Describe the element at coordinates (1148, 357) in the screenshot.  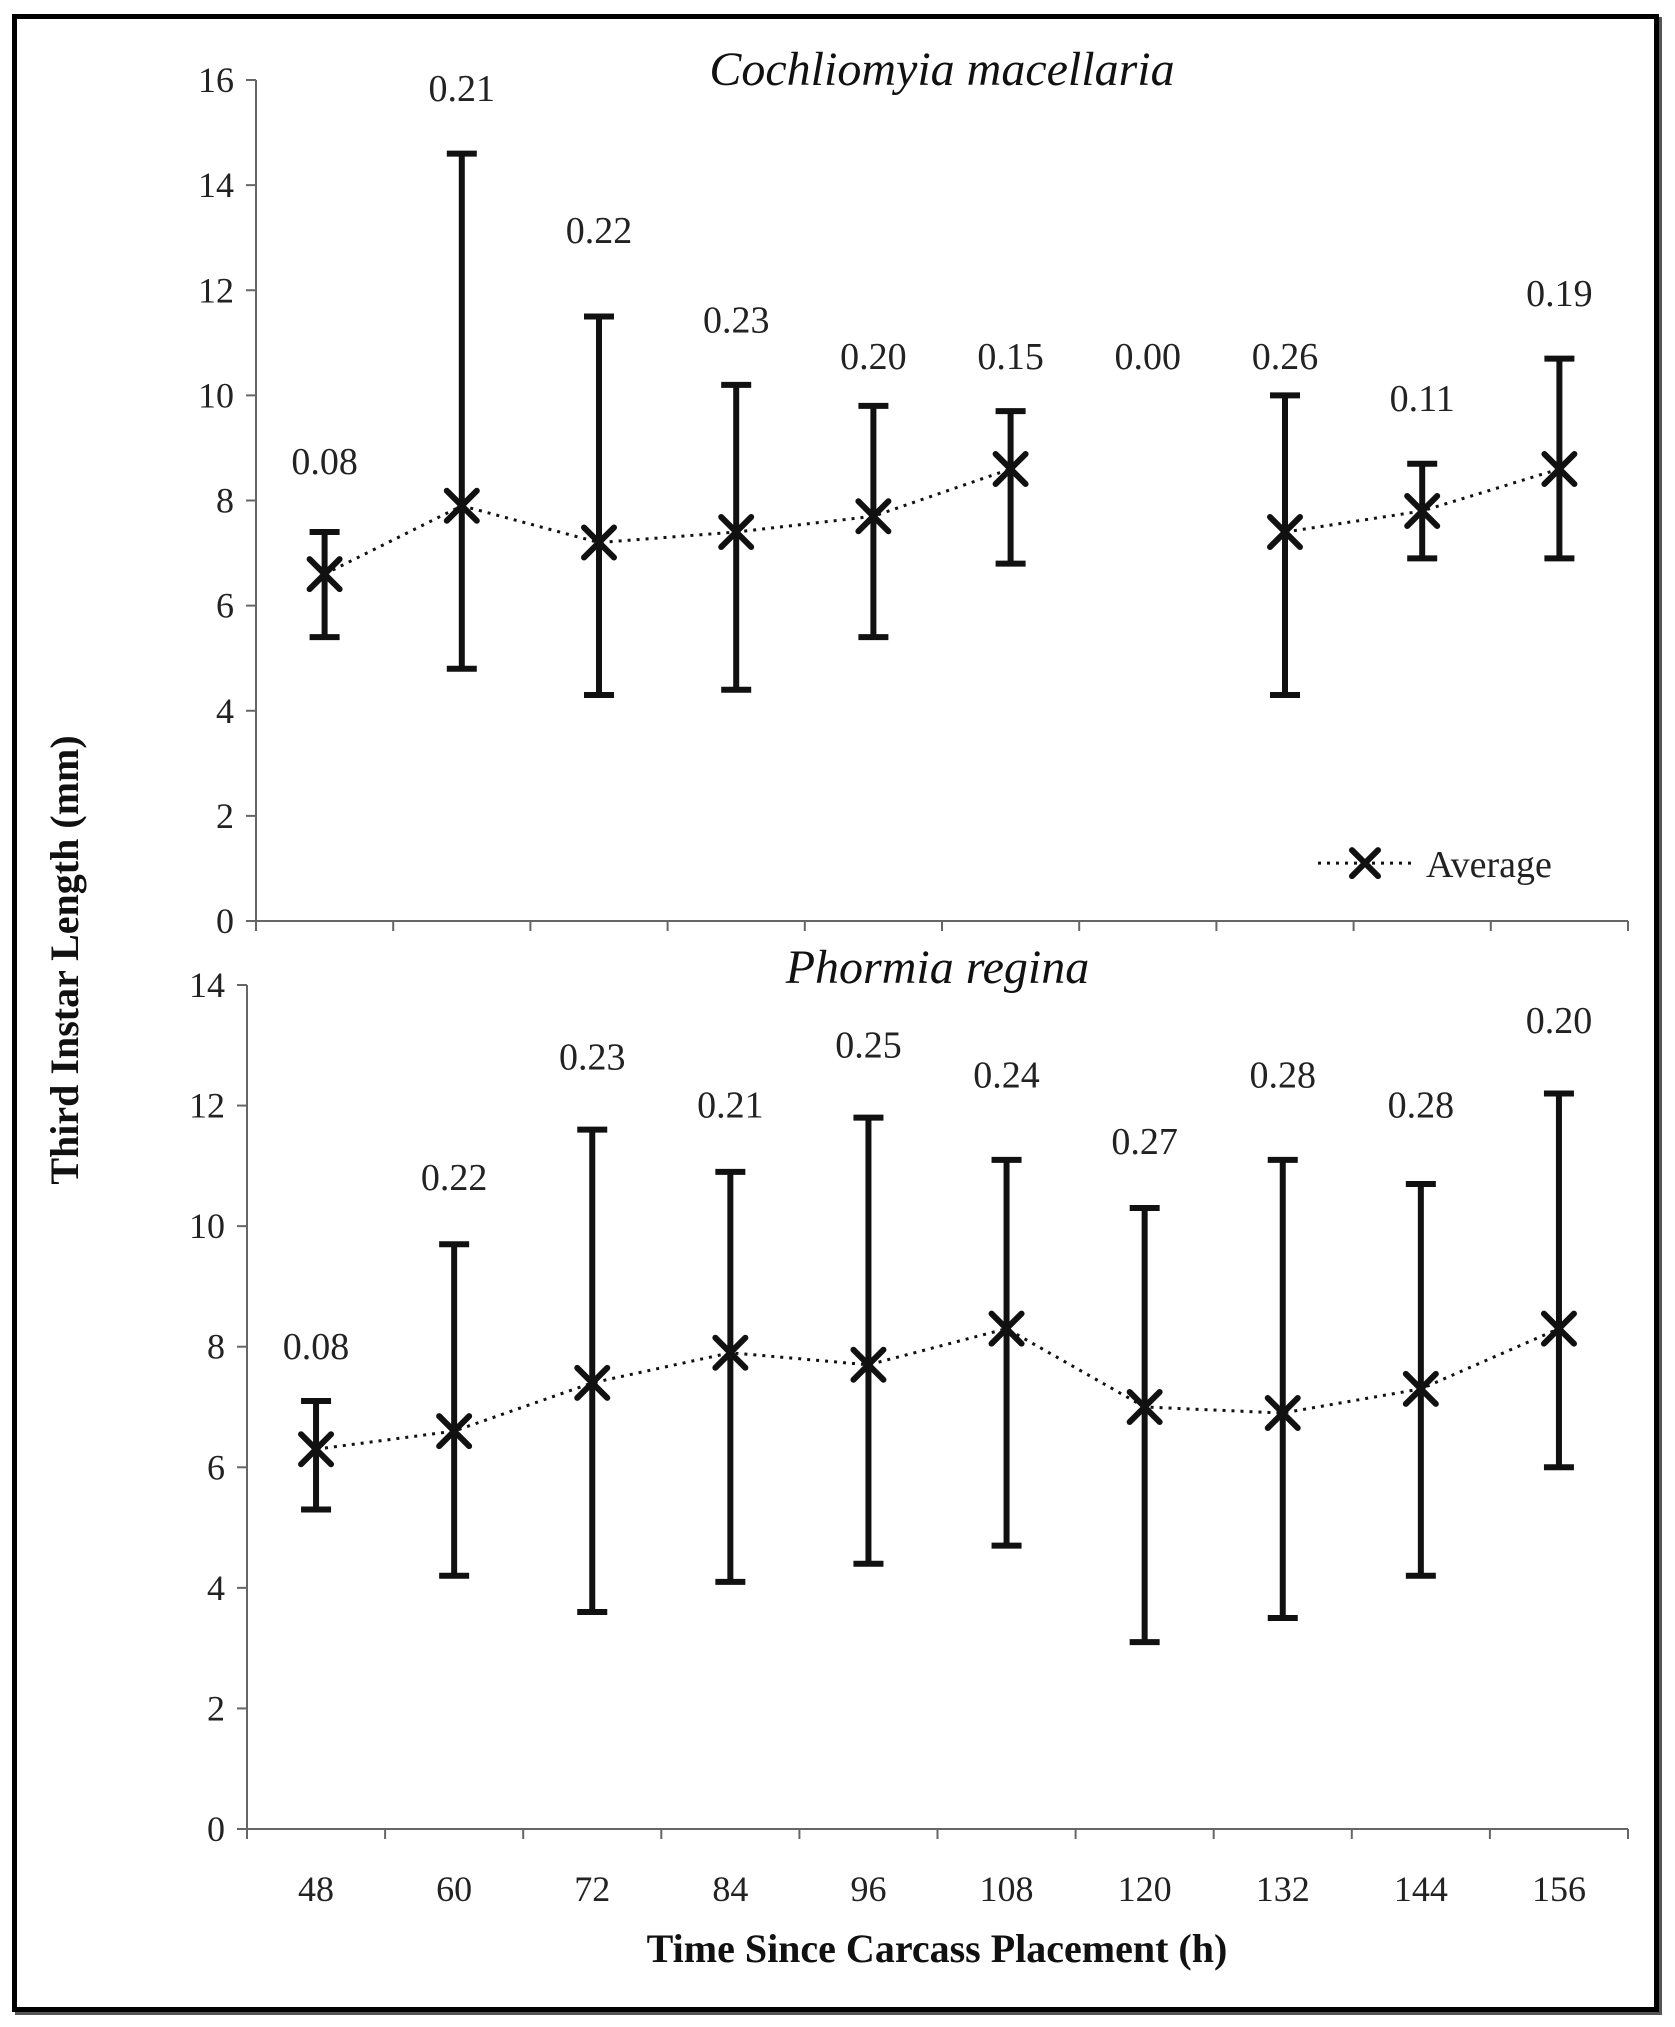
I see `data-label: 0.00` at that location.